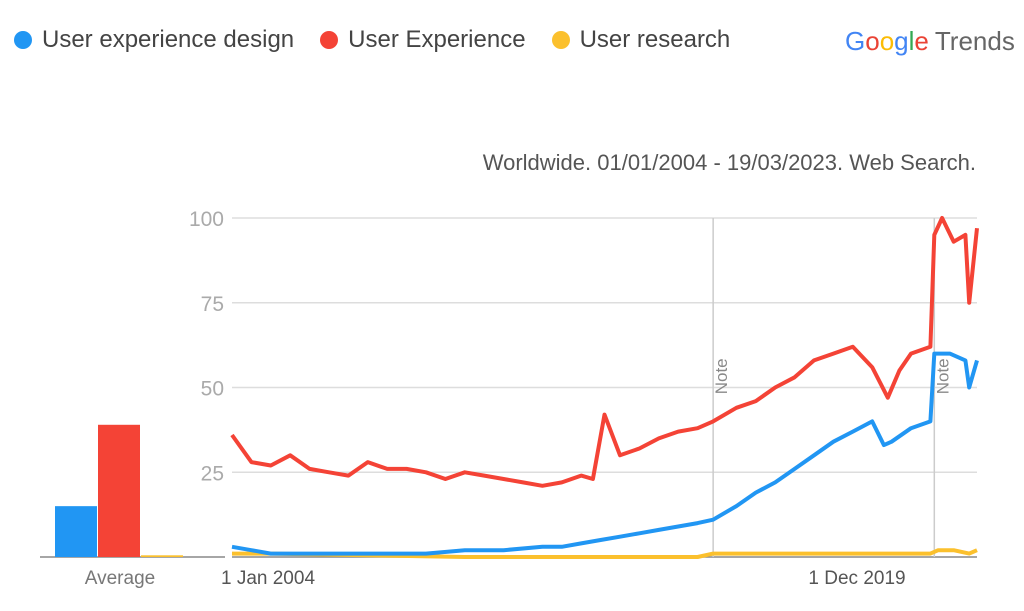  What do you see at coordinates (268, 578) in the screenshot?
I see `x-tick-label: 1 Jan 2004` at bounding box center [268, 578].